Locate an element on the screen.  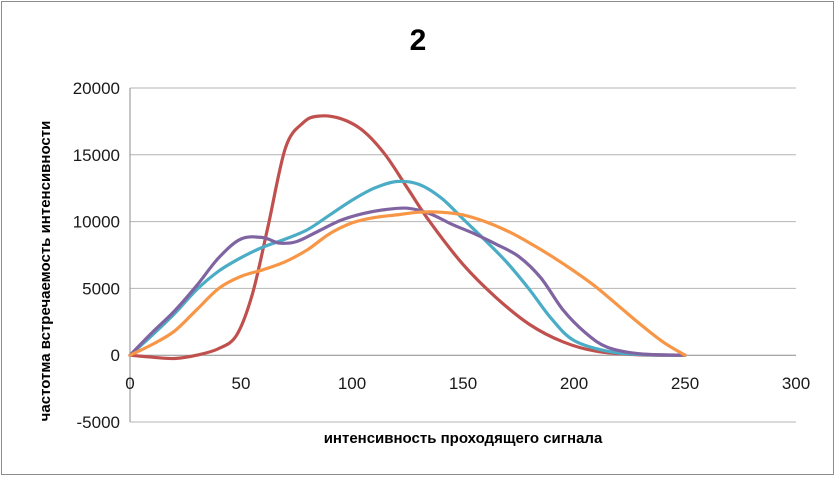
y-tick-label: 10000 is located at coordinates (96, 222).